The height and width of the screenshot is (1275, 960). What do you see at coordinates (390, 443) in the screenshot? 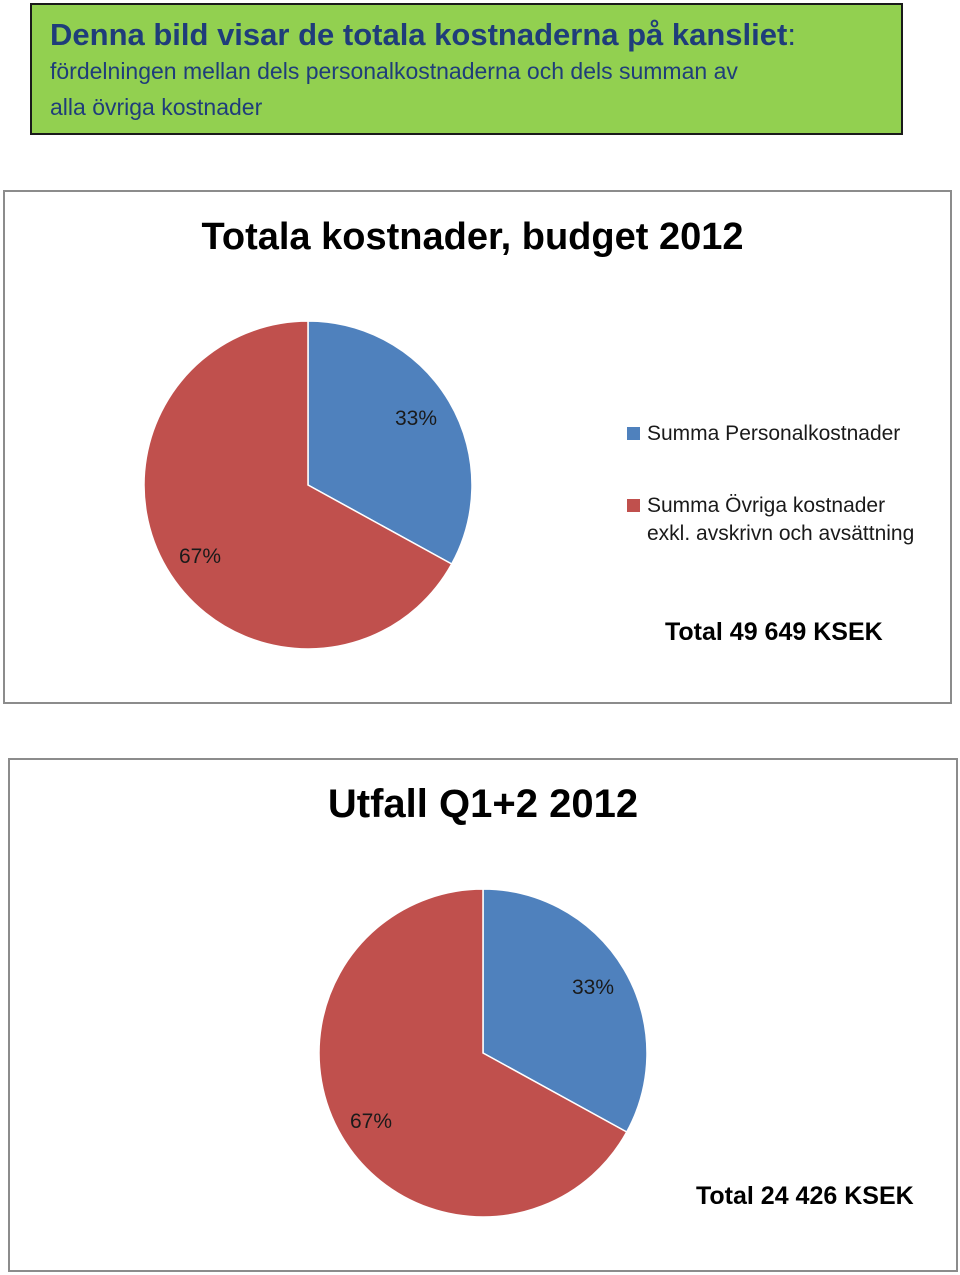
I see `budget-slice-personal` at bounding box center [390, 443].